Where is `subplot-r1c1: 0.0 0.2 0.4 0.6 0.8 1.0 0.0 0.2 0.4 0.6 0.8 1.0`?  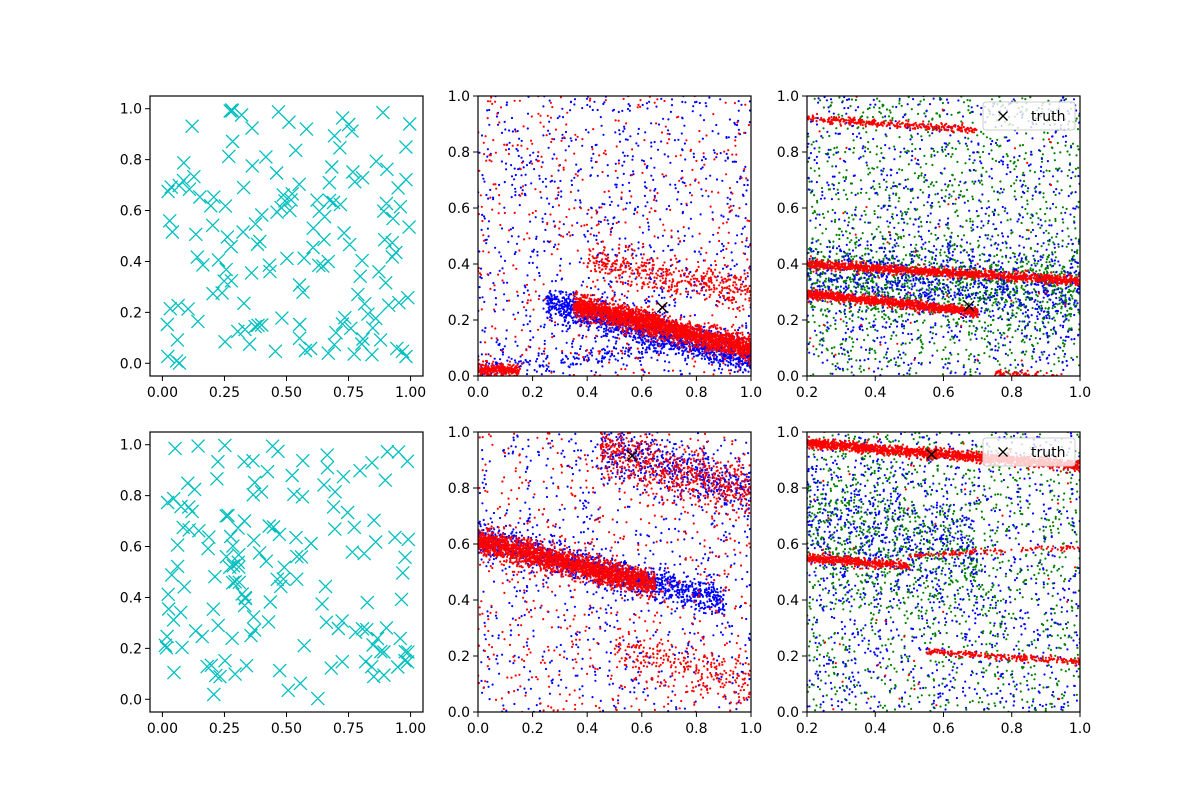
subplot-r1c1: 0.0 0.2 0.4 0.6 0.8 1.0 0.0 0.2 0.4 0.6 0.8 1.0 is located at coordinates (605, 581).